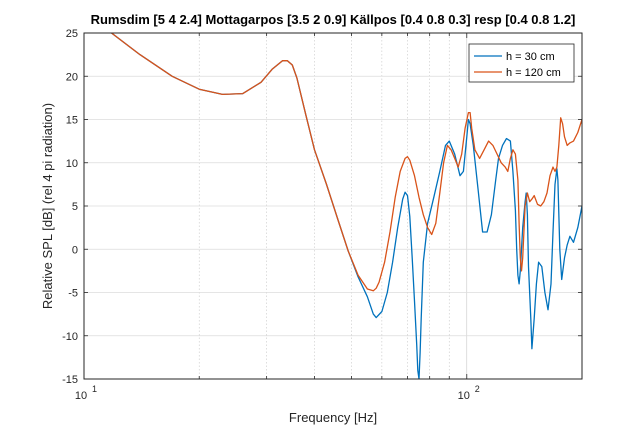 The image size is (644, 427). What do you see at coordinates (73, 294) in the screenshot?
I see `y-tick-label: -5` at bounding box center [73, 294].